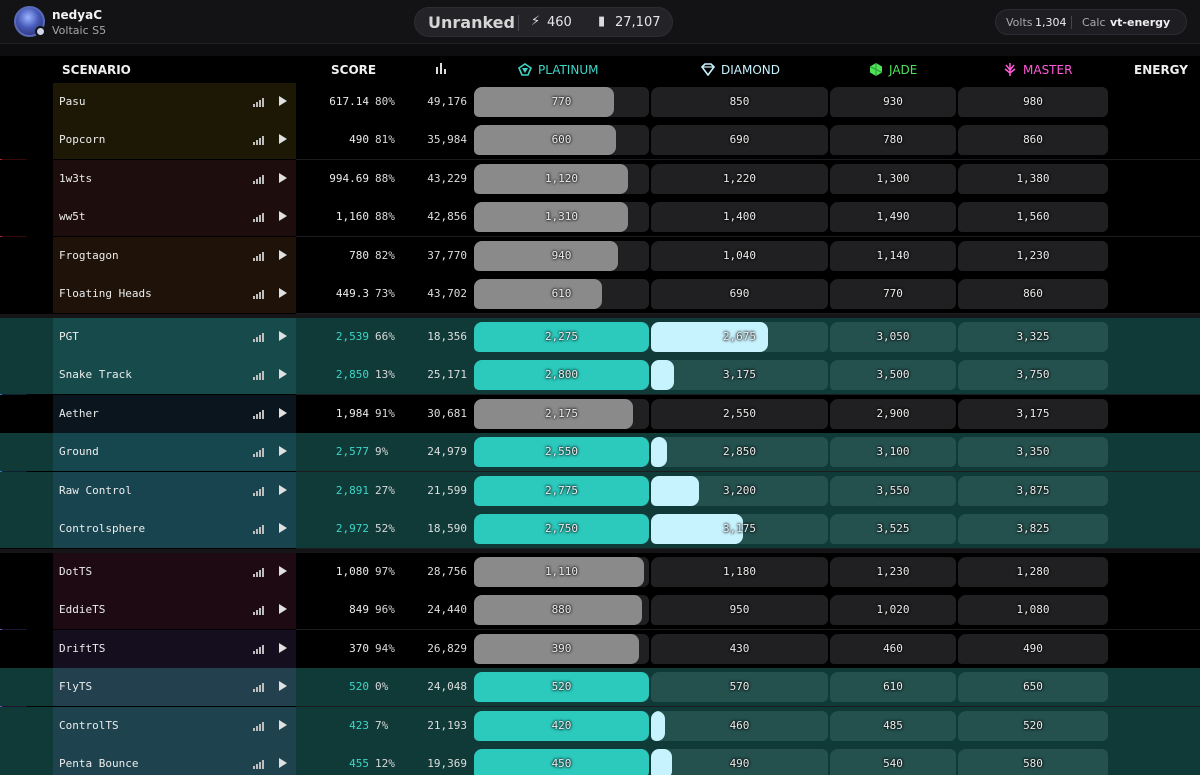 The width and height of the screenshot is (1200, 775). What do you see at coordinates (600, 337) in the screenshot?
I see `table-row: PGT 2,539 66% 18,356 2,275 2,675 3,050 3,325` at bounding box center [600, 337].